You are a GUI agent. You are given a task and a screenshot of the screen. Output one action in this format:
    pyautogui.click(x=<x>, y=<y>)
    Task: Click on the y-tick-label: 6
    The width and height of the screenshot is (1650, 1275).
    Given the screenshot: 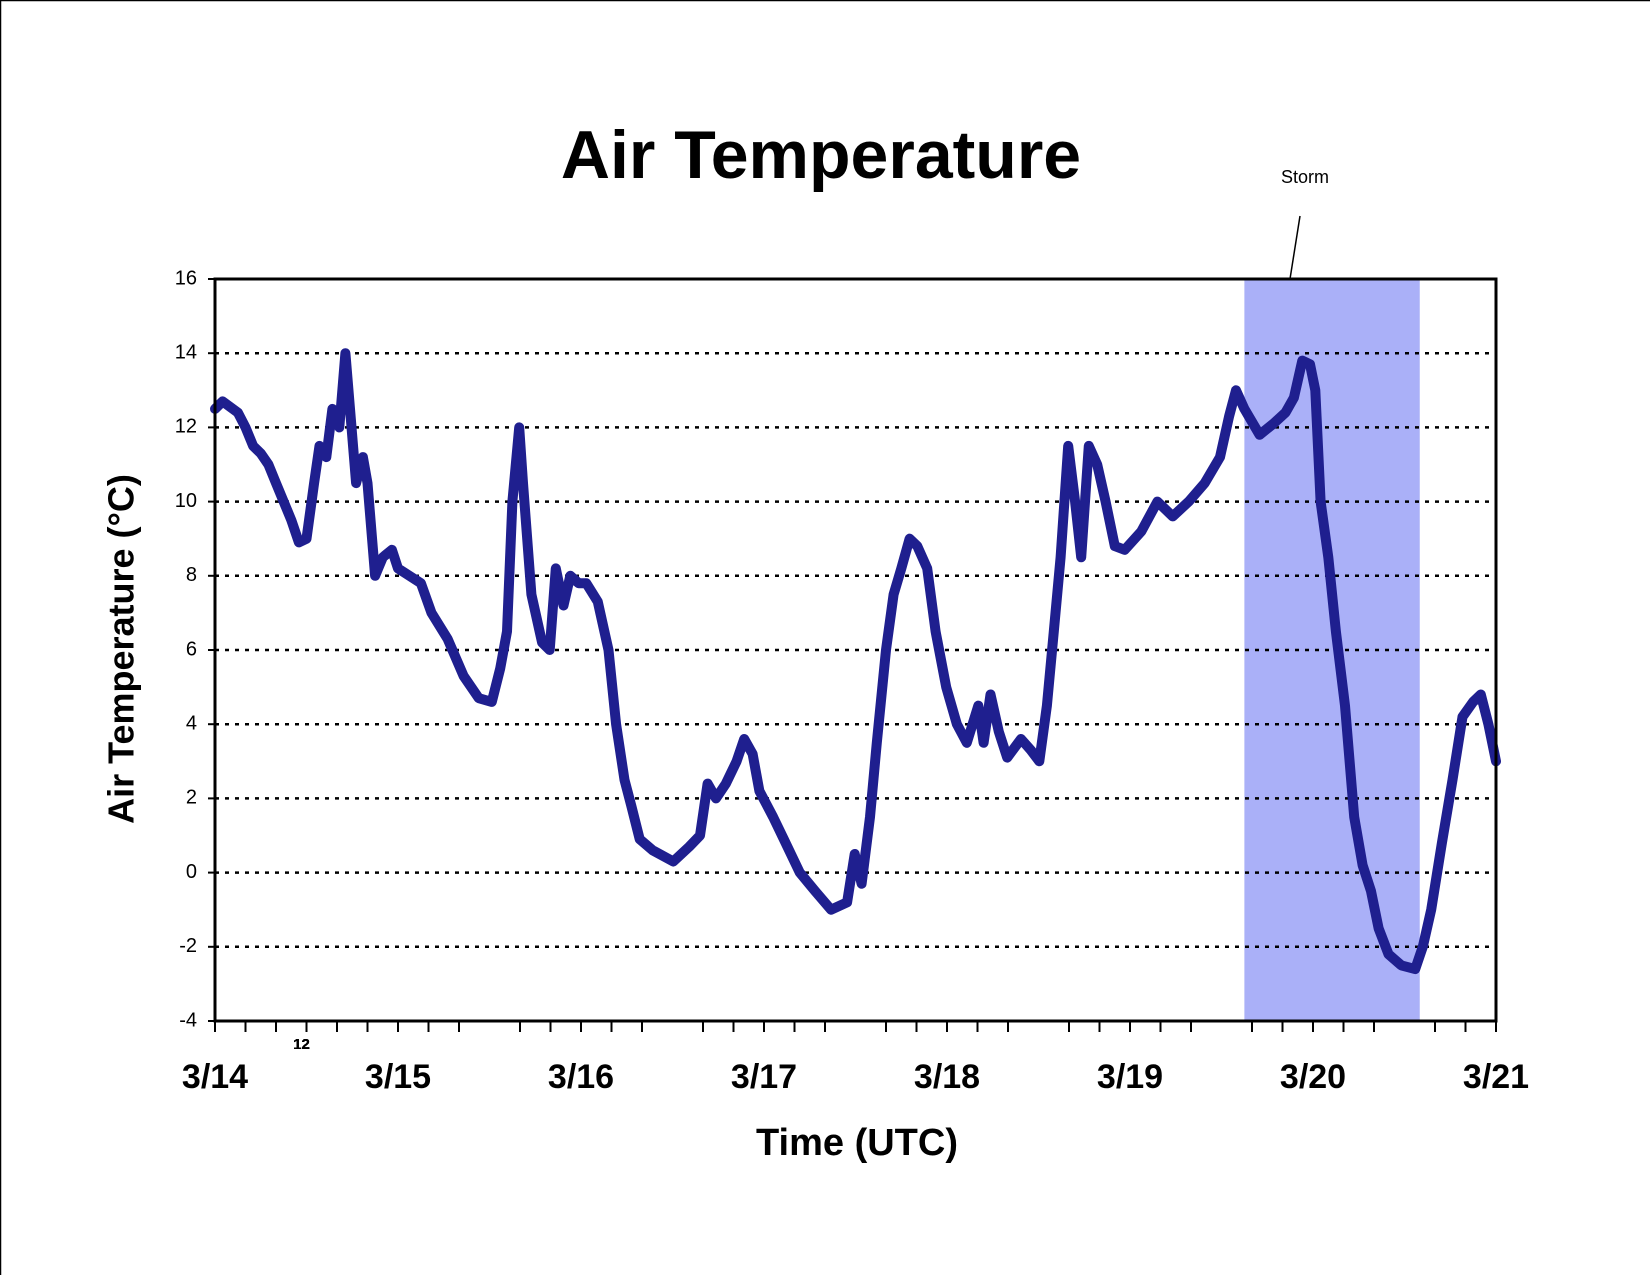 What is the action you would take?
    pyautogui.click(x=191, y=649)
    